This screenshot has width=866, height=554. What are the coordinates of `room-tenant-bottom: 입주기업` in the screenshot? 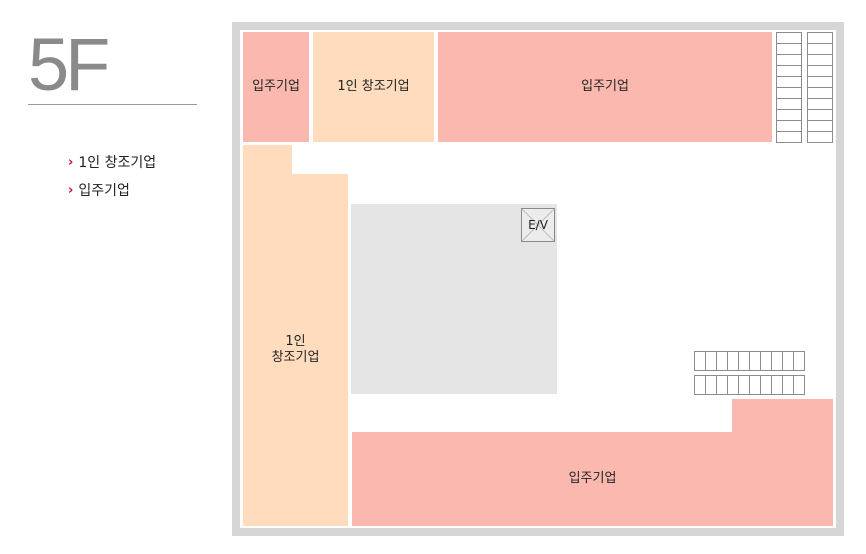 It's located at (592, 479).